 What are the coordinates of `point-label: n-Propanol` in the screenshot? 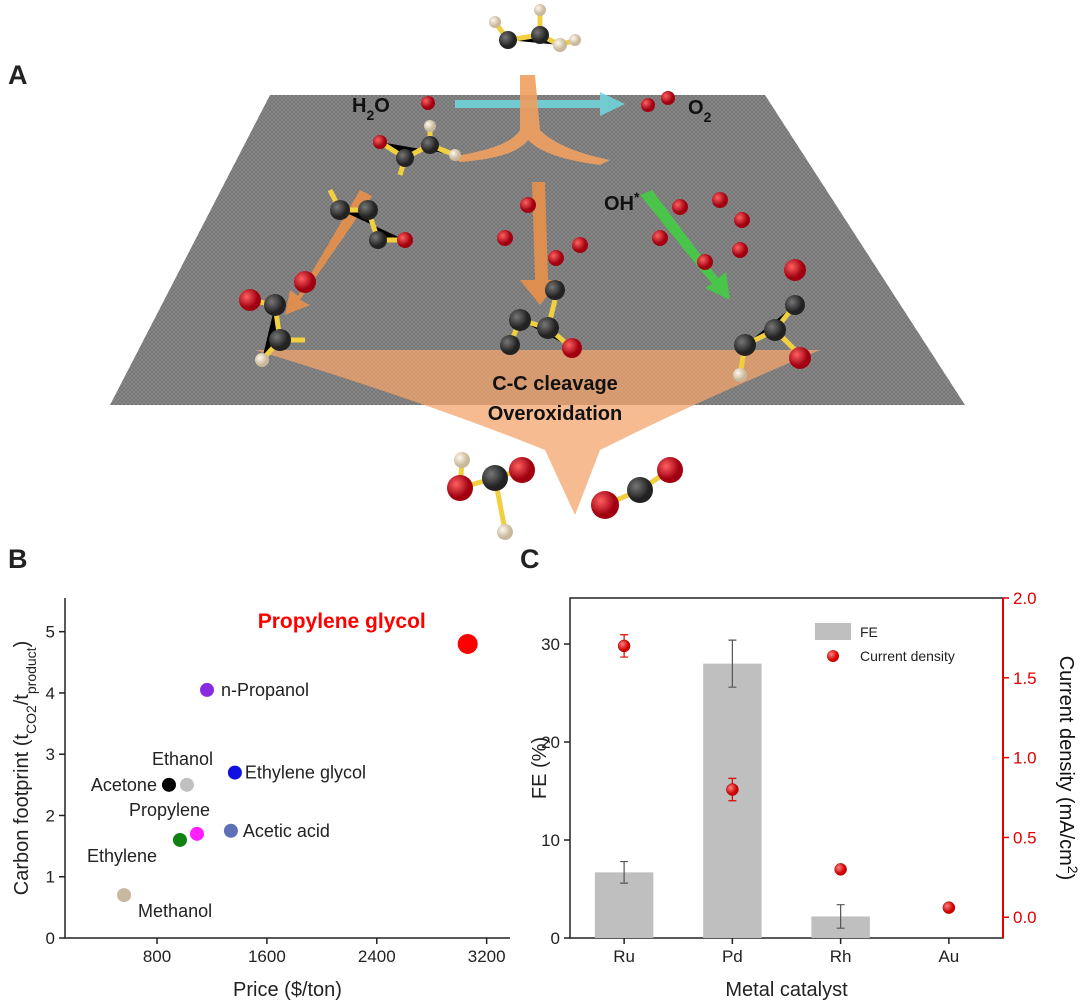 It's located at (265, 690).